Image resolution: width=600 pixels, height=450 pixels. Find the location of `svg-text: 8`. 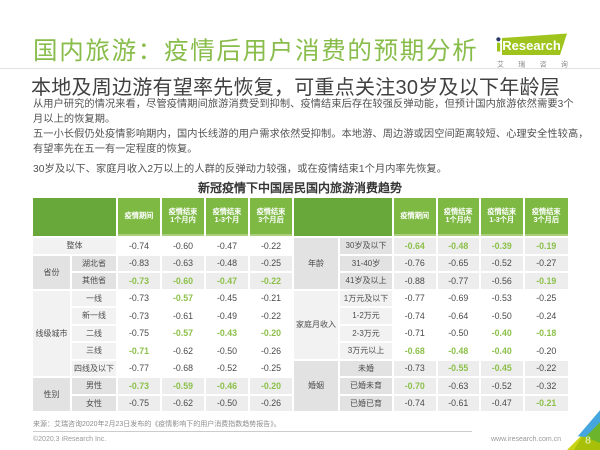

svg-text: 8 is located at coordinates (588, 441).